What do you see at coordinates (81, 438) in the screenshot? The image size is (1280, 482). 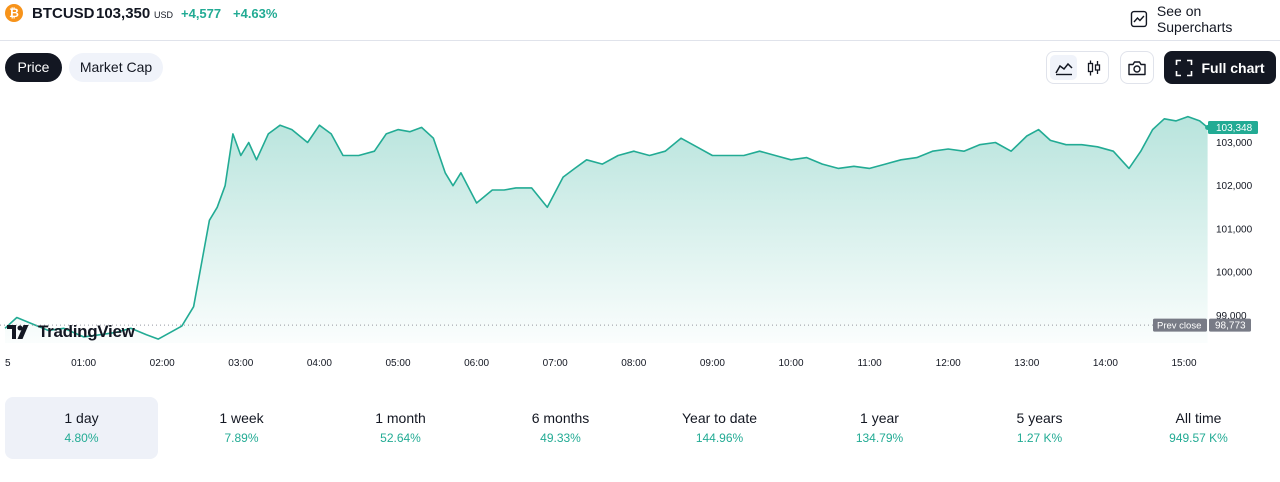 I see `period-change: 4.80%` at bounding box center [81, 438].